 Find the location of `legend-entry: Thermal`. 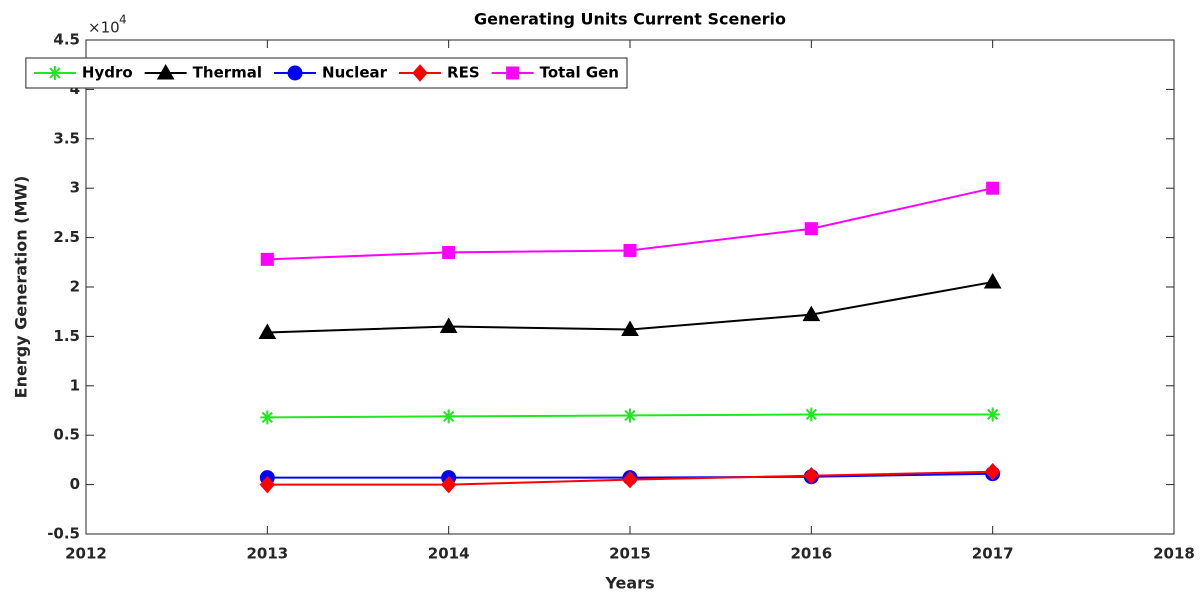

legend-entry: Thermal is located at coordinates (203, 72).